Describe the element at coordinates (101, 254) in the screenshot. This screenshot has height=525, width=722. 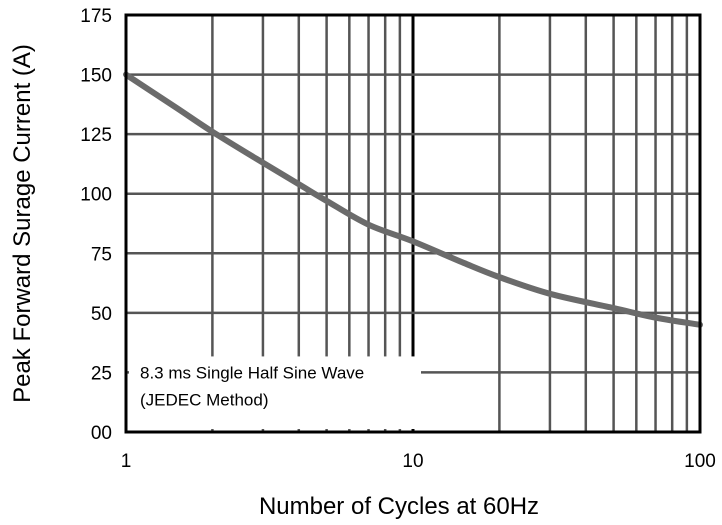
I see `y-tick-label: 75` at that location.